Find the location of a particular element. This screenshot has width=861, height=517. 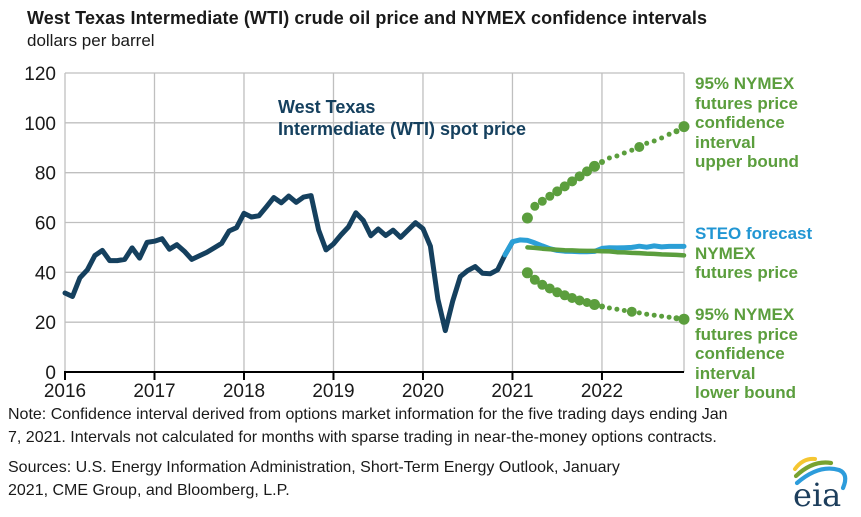

x-axis-tick-label: 2021 is located at coordinates (512, 391).